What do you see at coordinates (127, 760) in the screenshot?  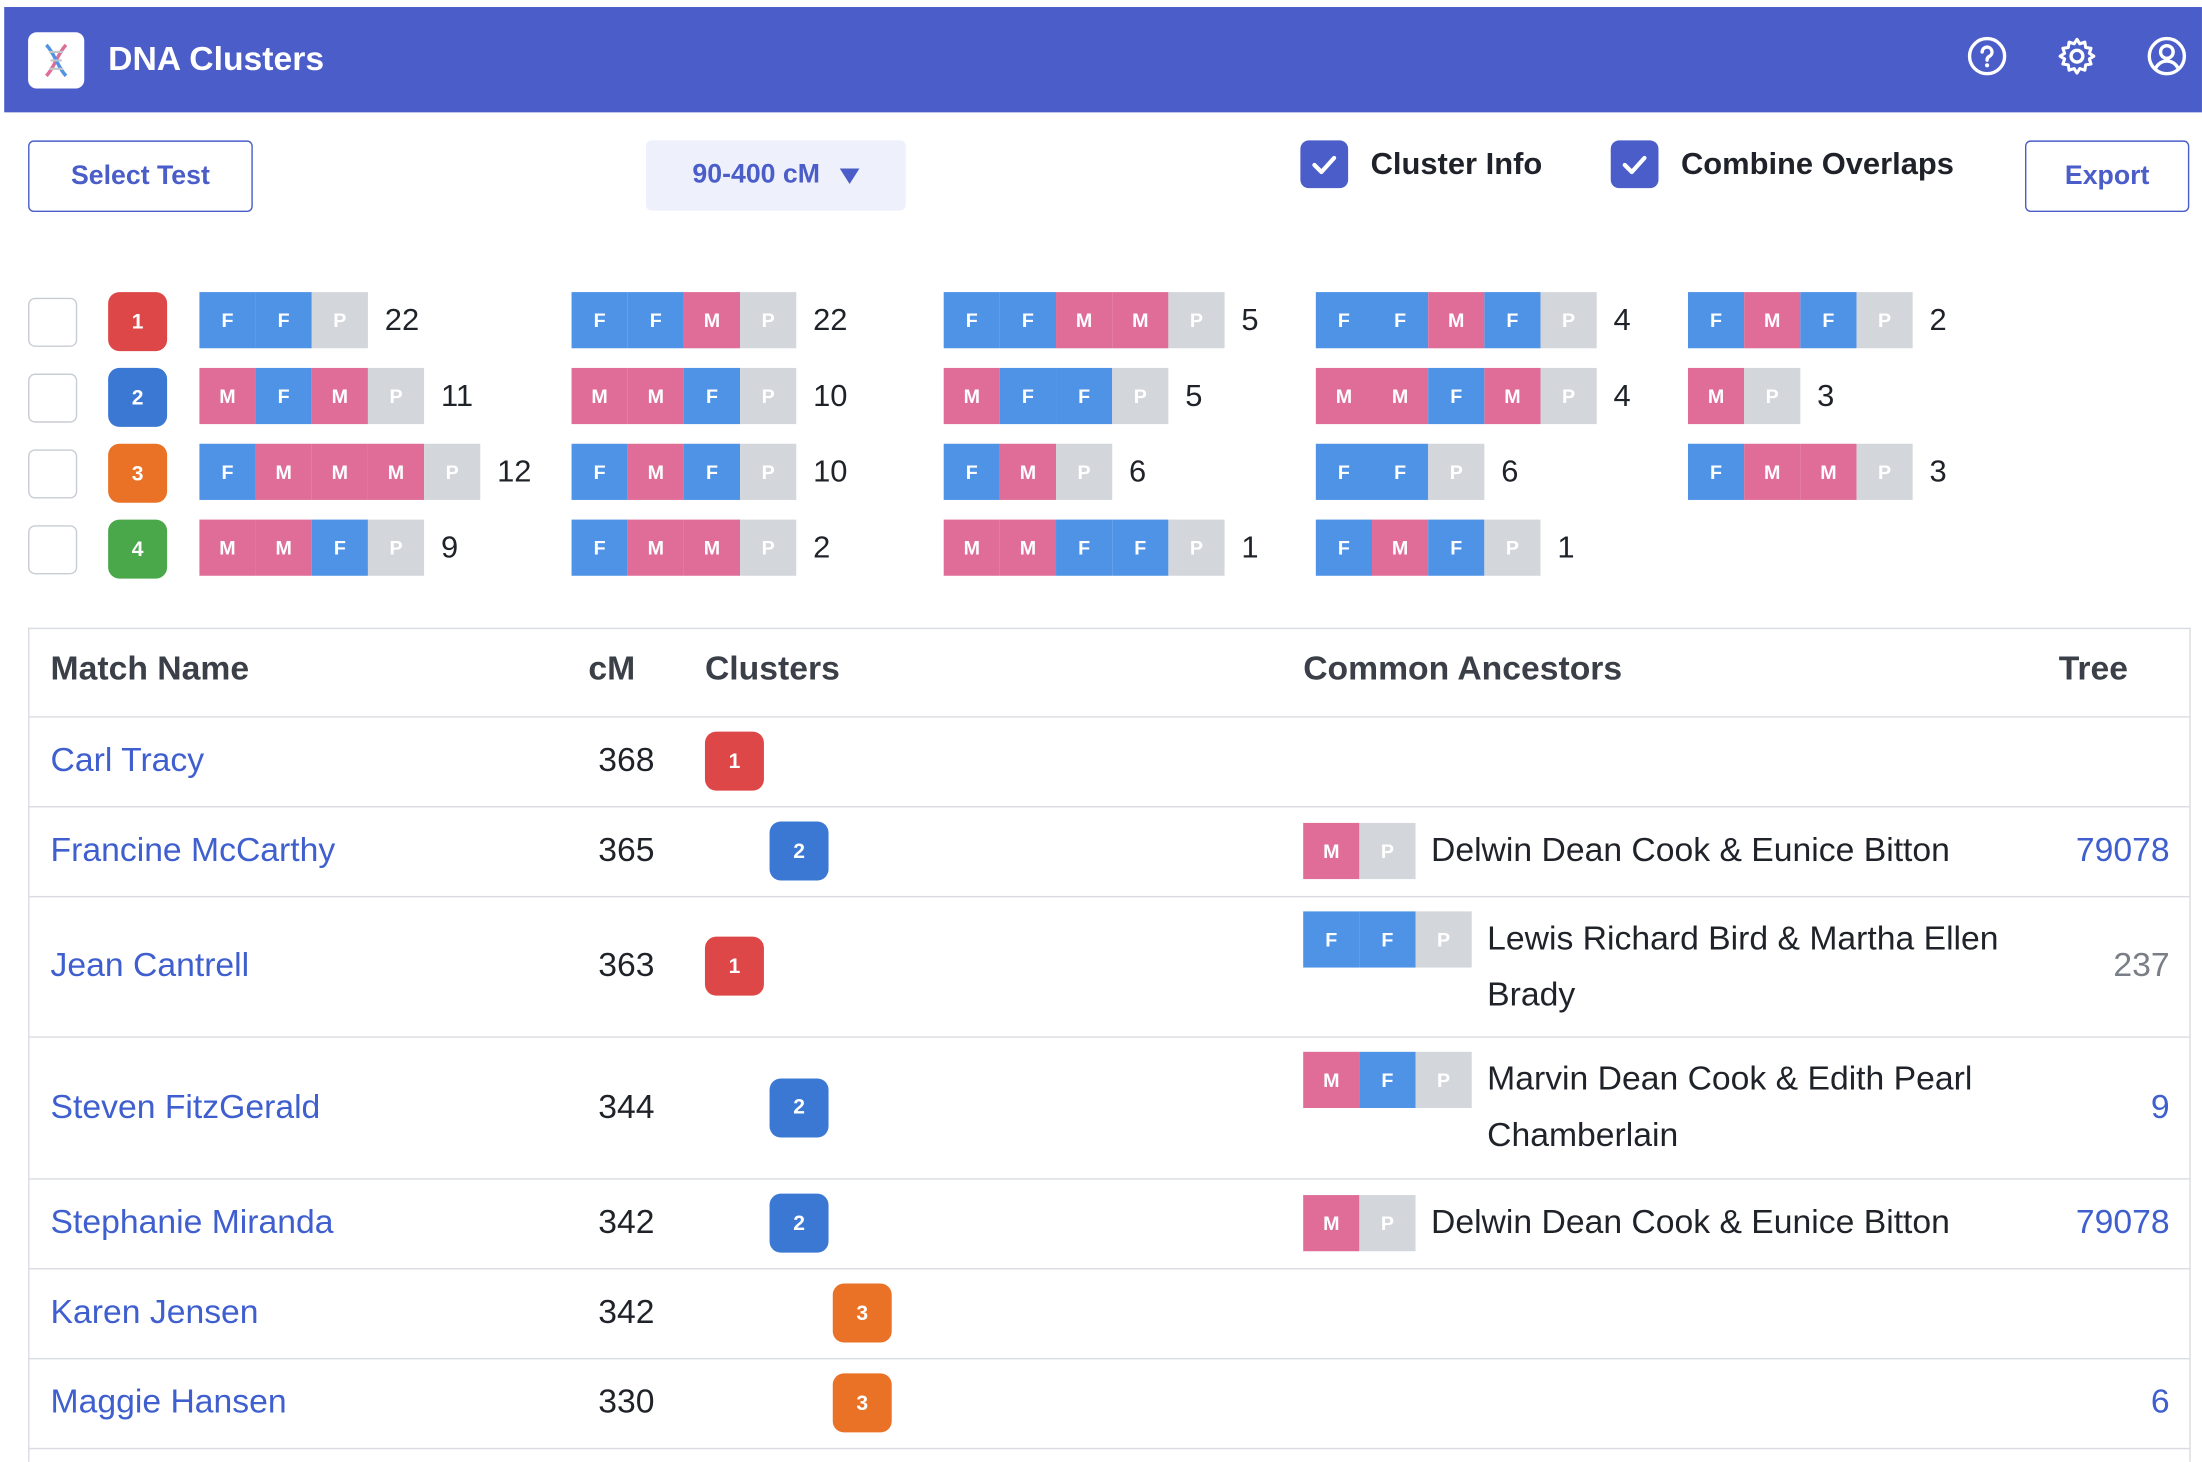 I see `match-name-link: Carl Tracy` at bounding box center [127, 760].